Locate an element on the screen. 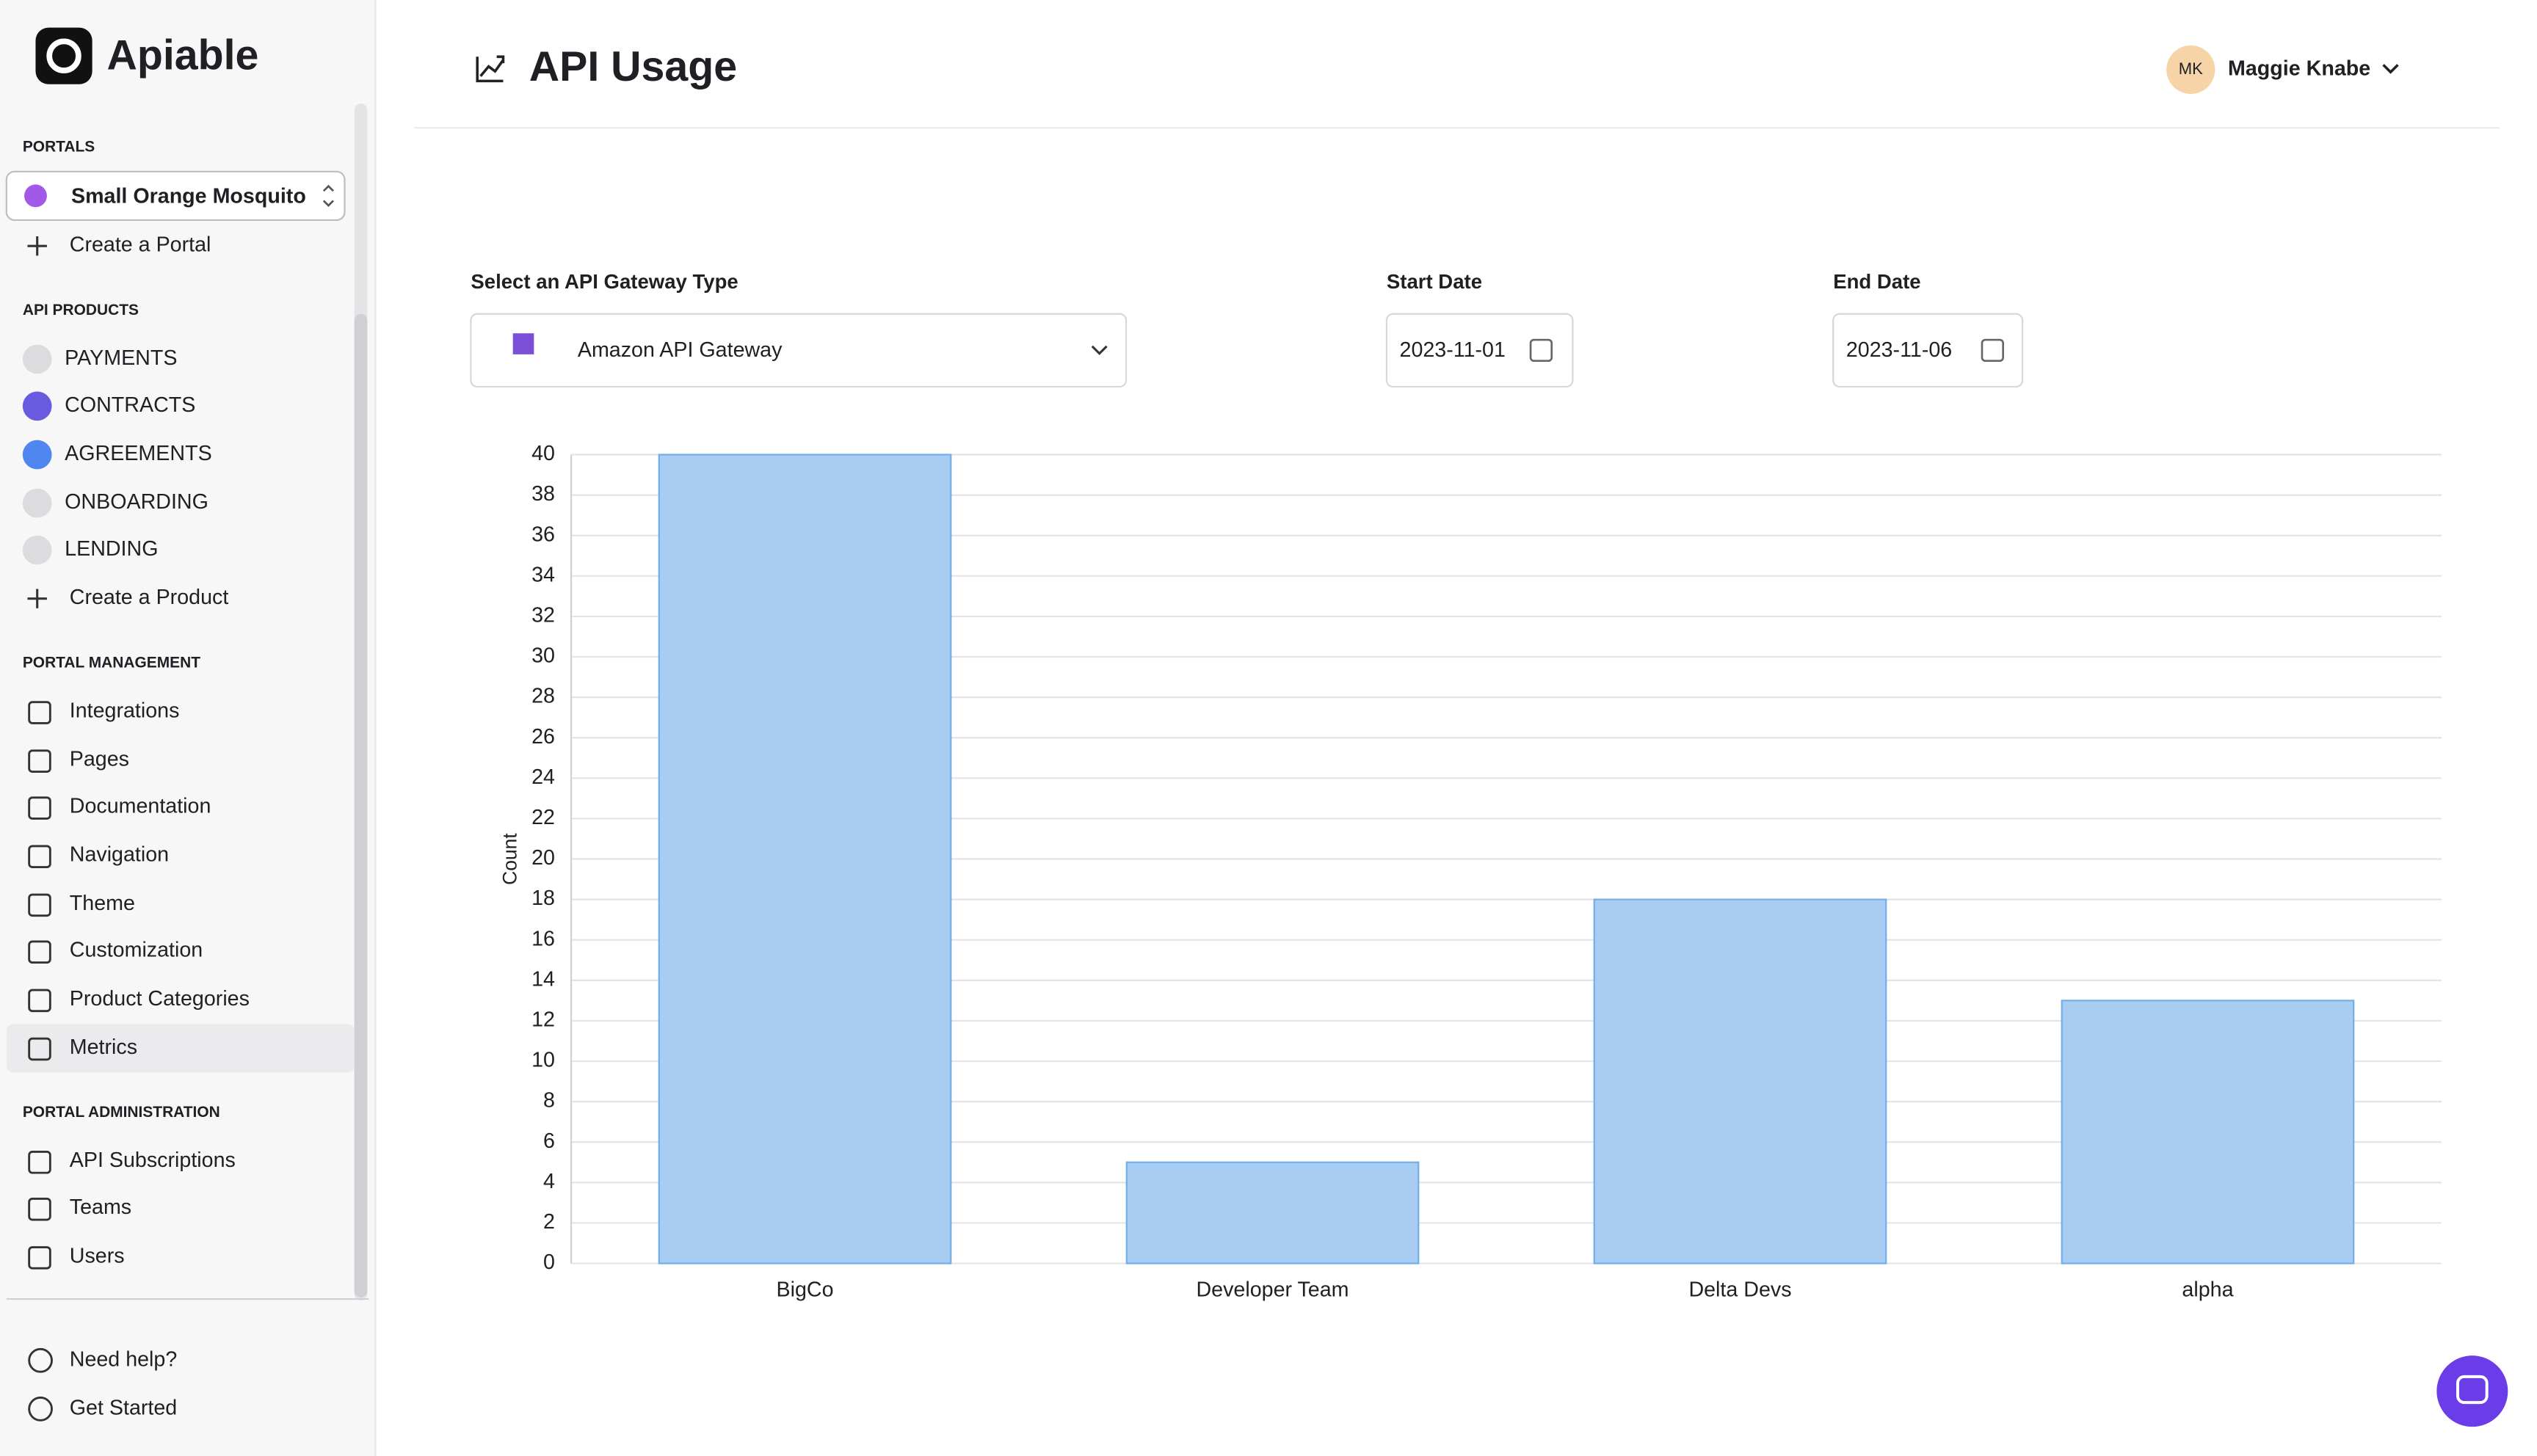 The width and height of the screenshot is (2537, 1456). nav-item: Get Started is located at coordinates (123, 1408).